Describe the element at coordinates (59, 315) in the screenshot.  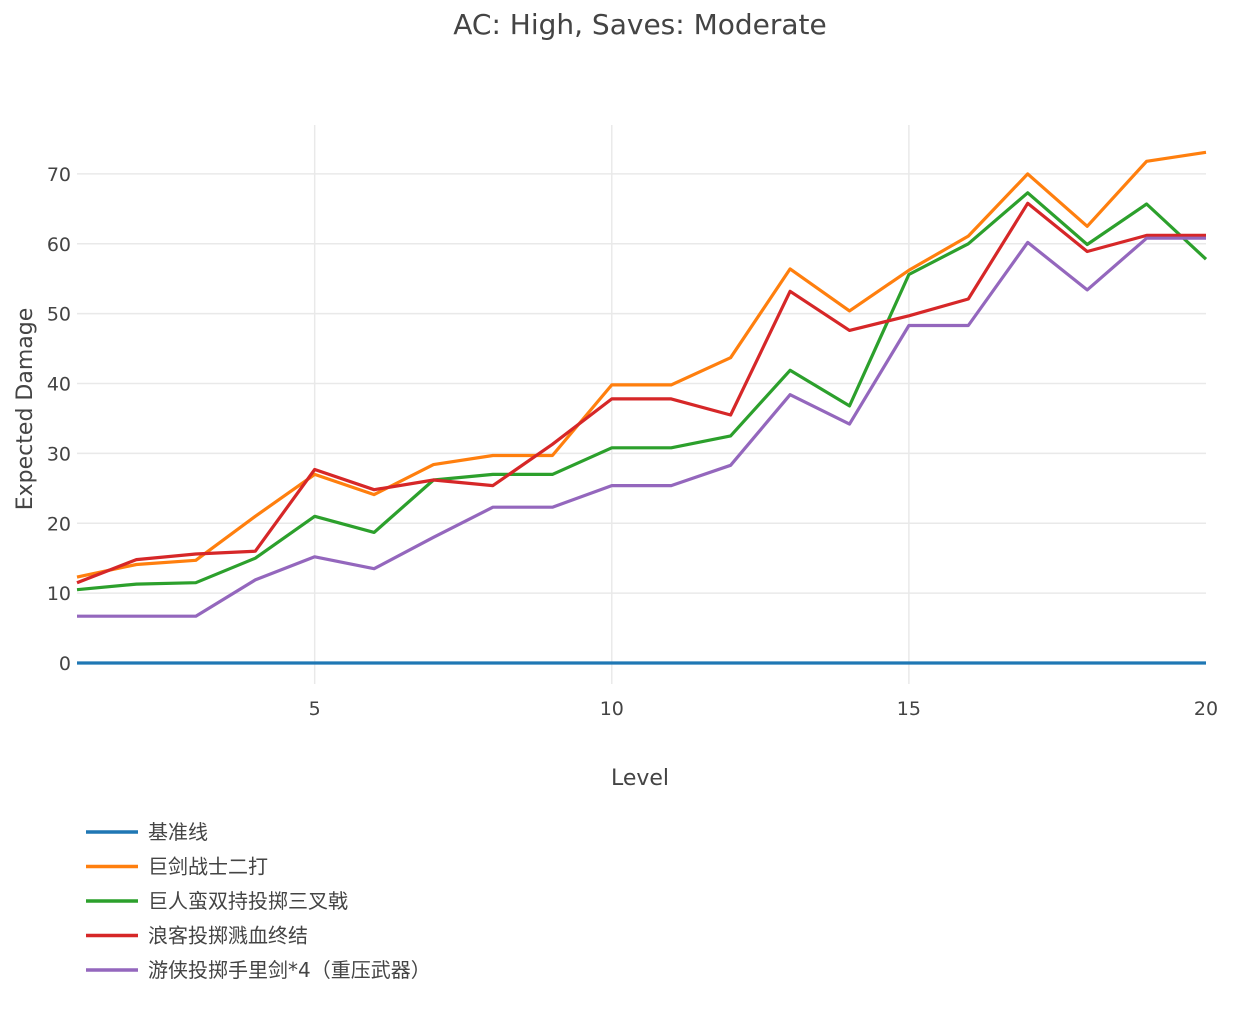
I see `y-tick-label: 50` at that location.